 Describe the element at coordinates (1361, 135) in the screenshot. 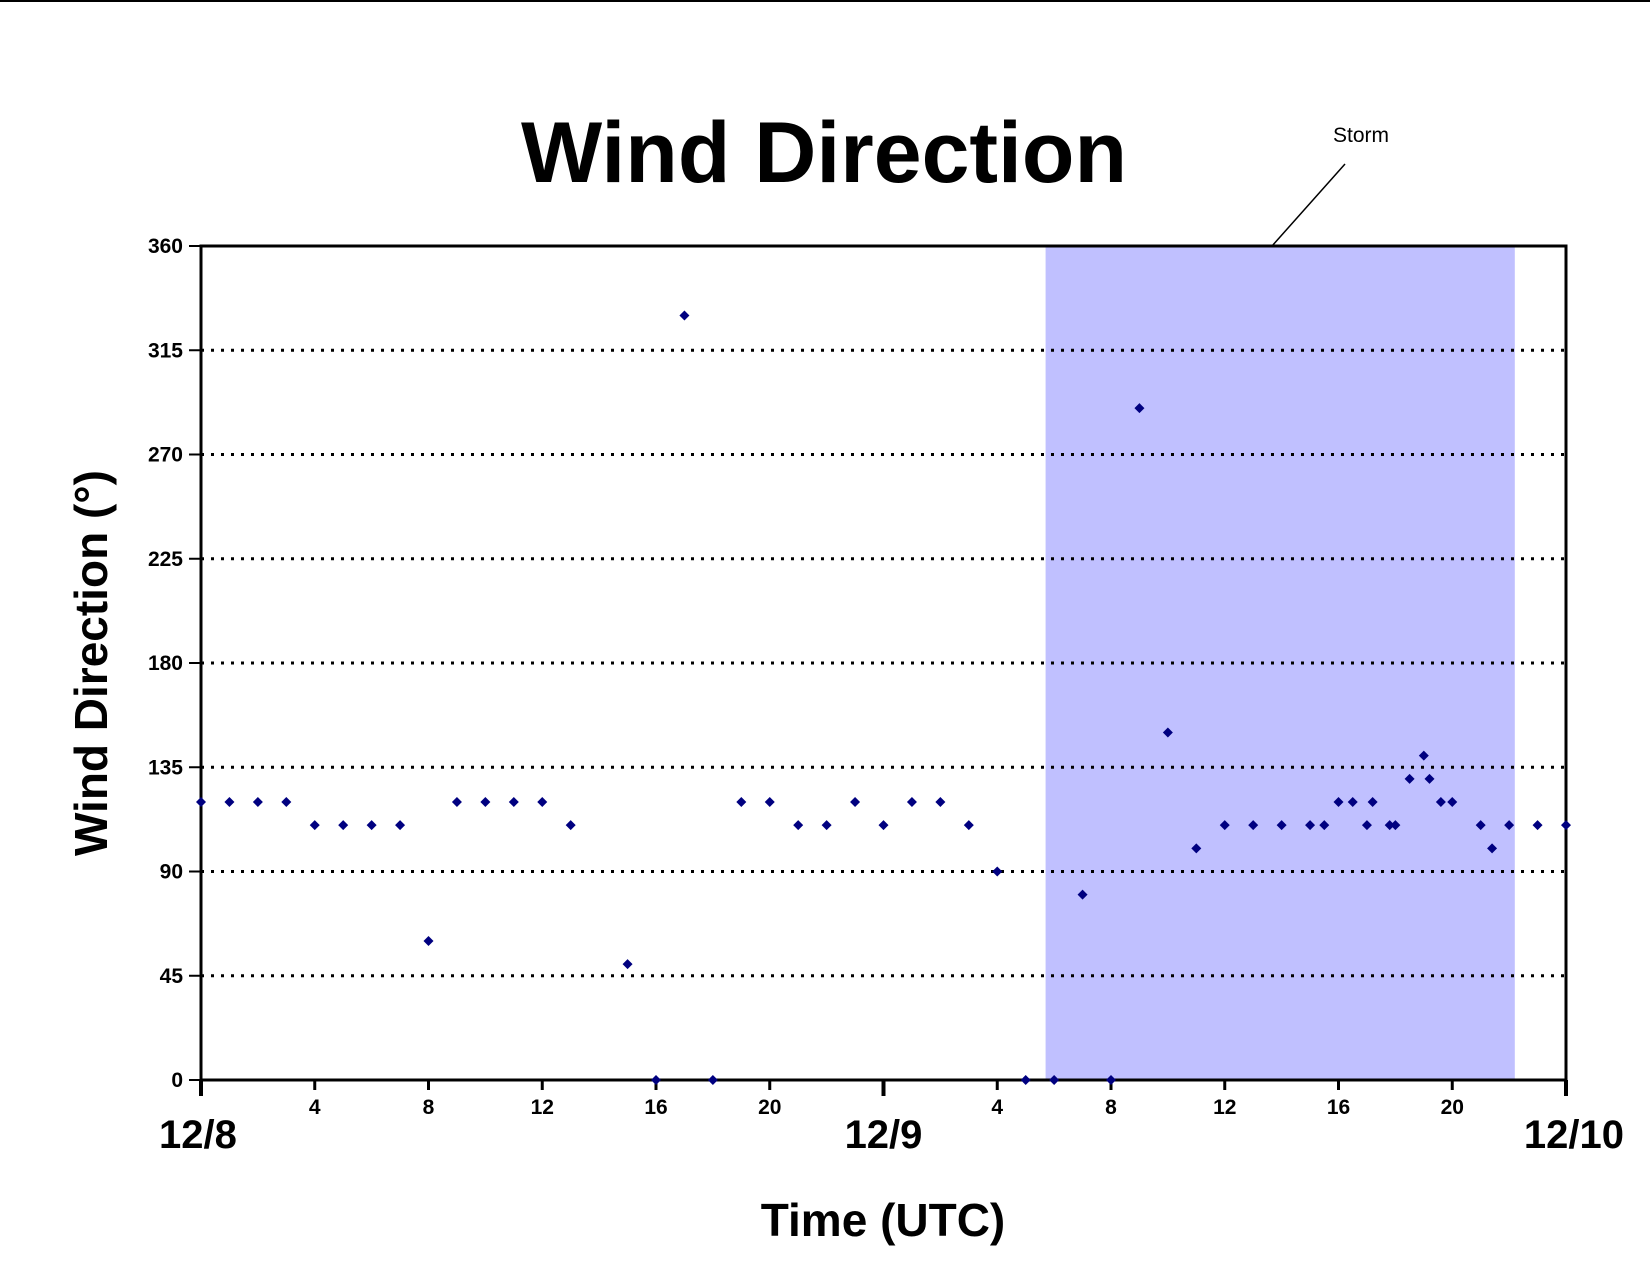

I see `storm-annotation: Storm` at that location.